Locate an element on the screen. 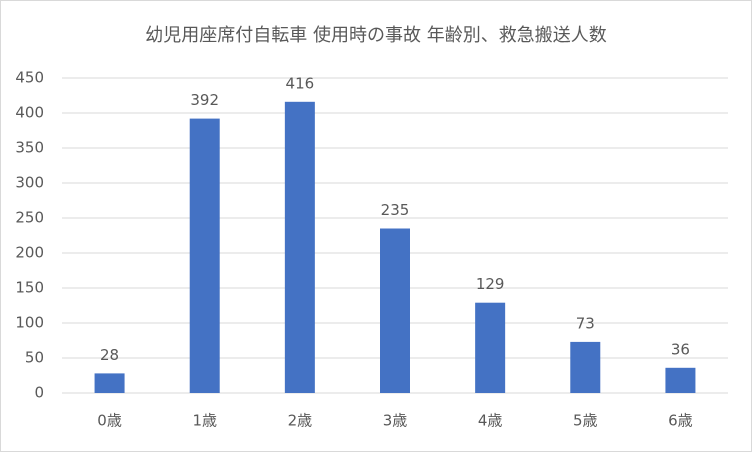  y-tick-label: 250 is located at coordinates (29, 218).